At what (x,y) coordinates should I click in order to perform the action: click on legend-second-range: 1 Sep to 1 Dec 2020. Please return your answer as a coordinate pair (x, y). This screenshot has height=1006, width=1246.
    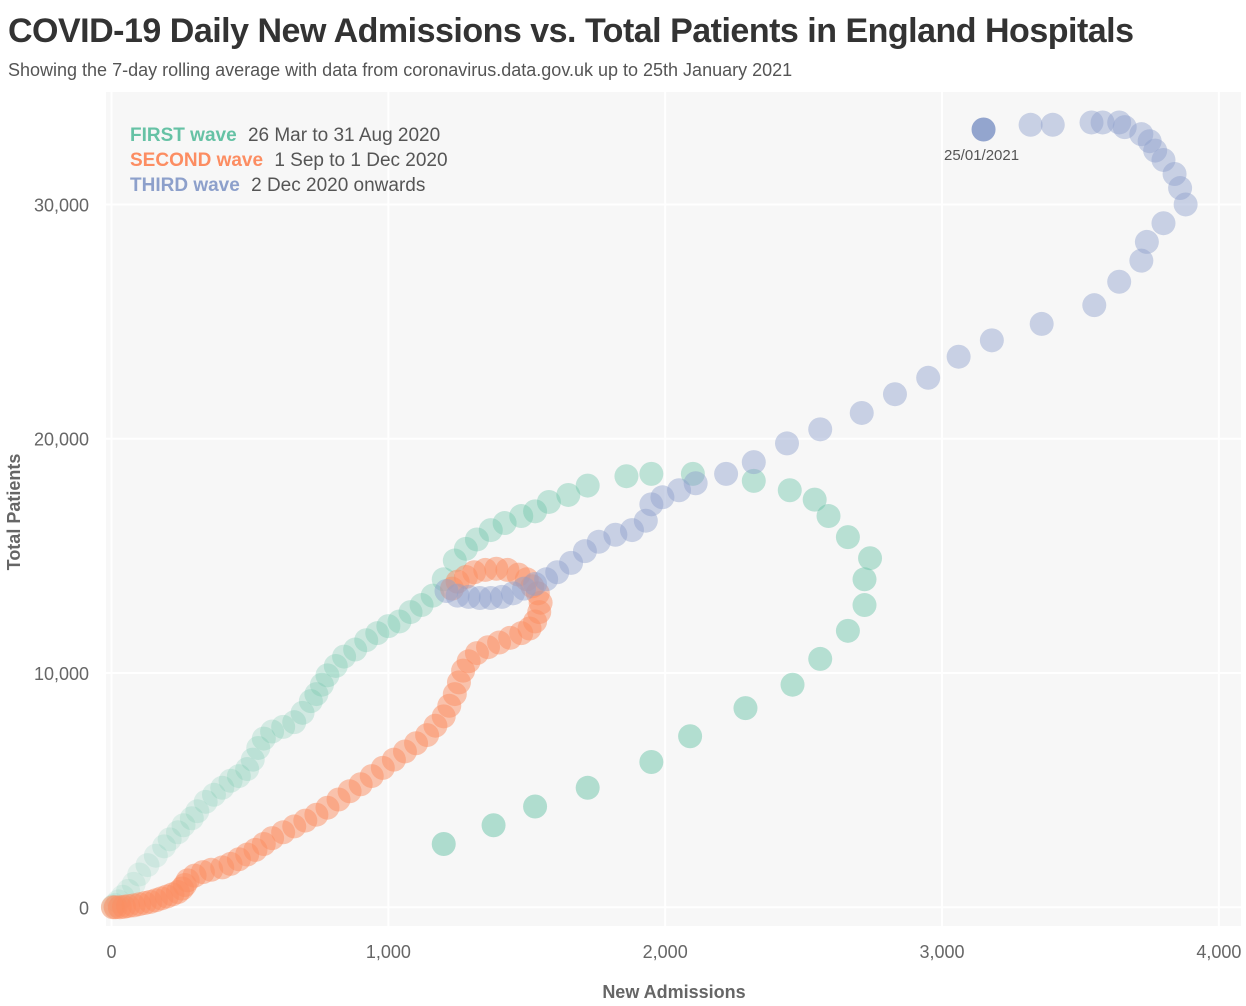
    Looking at the image, I should click on (360, 160).